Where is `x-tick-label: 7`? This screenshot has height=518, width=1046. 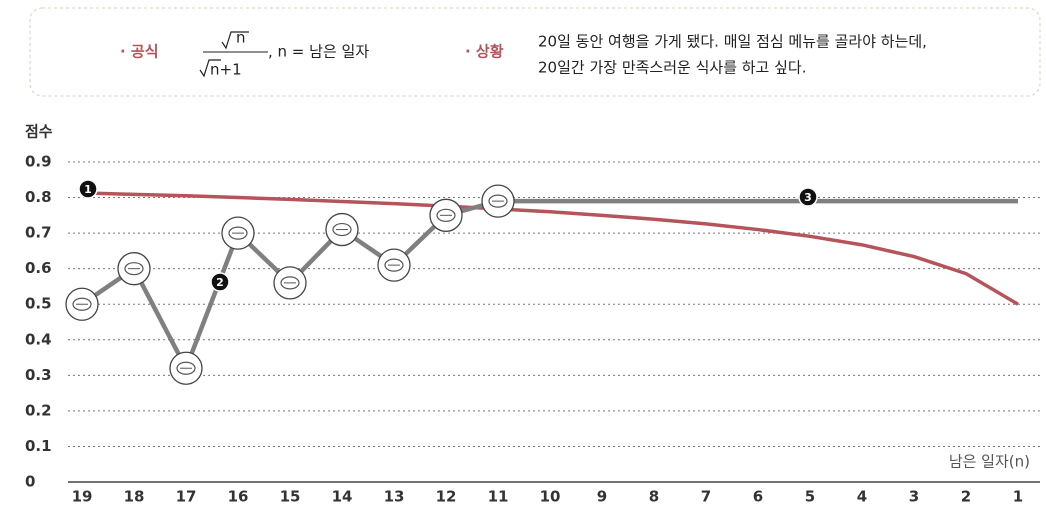 x-tick-label: 7 is located at coordinates (706, 497).